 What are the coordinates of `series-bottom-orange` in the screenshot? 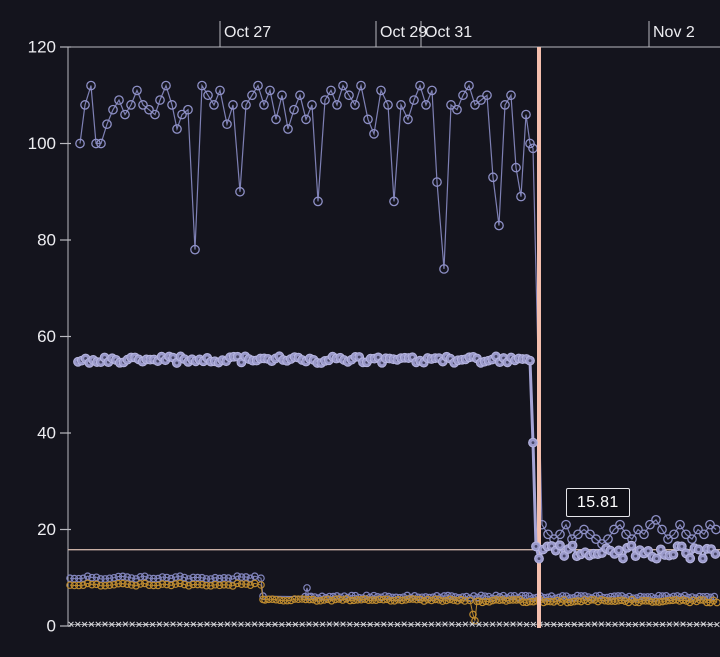 It's located at (393, 602).